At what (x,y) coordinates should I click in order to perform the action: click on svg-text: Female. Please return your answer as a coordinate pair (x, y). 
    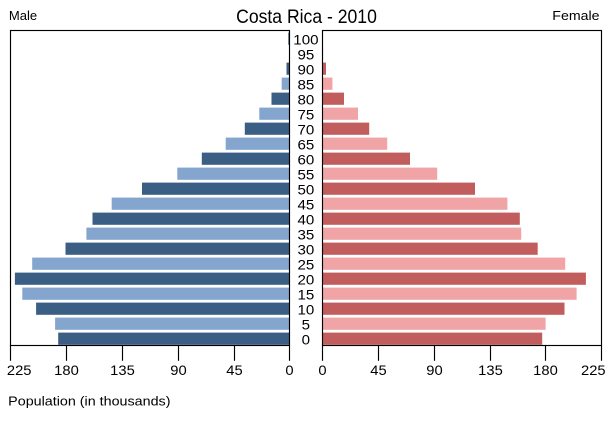
    Looking at the image, I should click on (575, 15).